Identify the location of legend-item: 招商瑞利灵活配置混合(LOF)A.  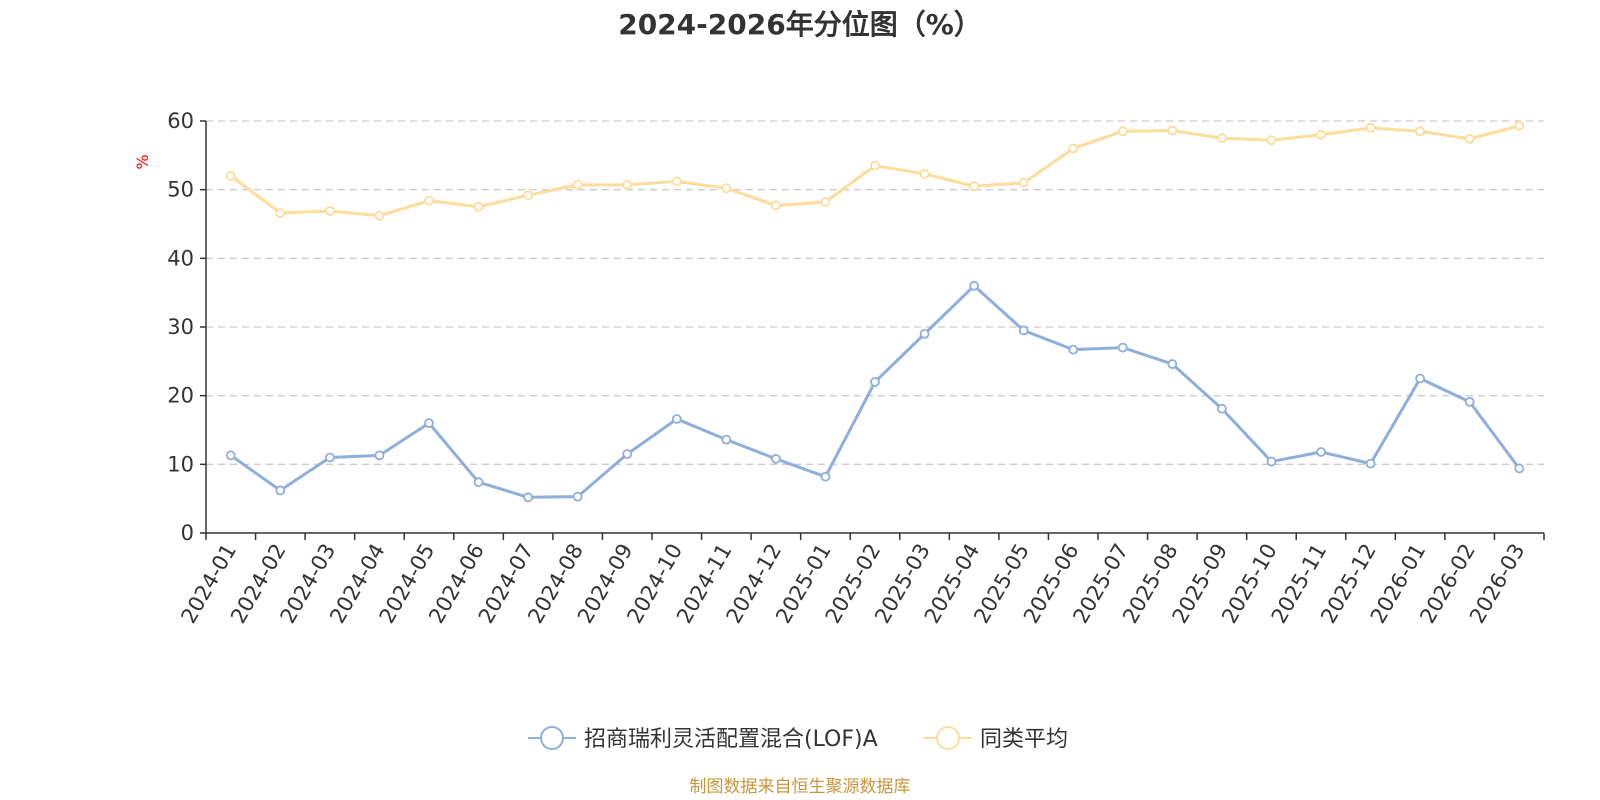
(703, 739).